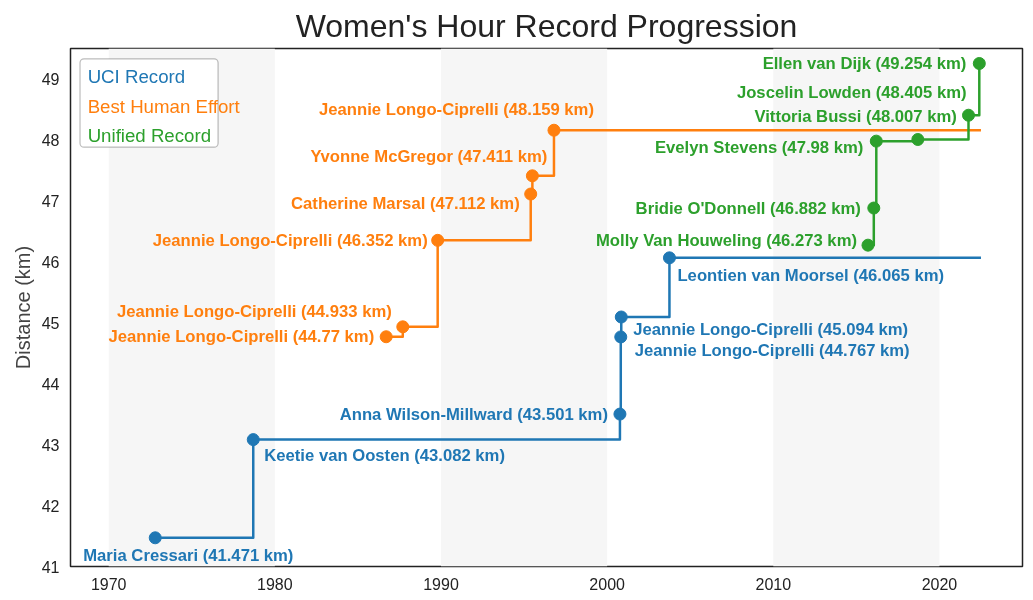  What do you see at coordinates (275, 584) in the screenshot?
I see `x-tick-label: 1980` at bounding box center [275, 584].